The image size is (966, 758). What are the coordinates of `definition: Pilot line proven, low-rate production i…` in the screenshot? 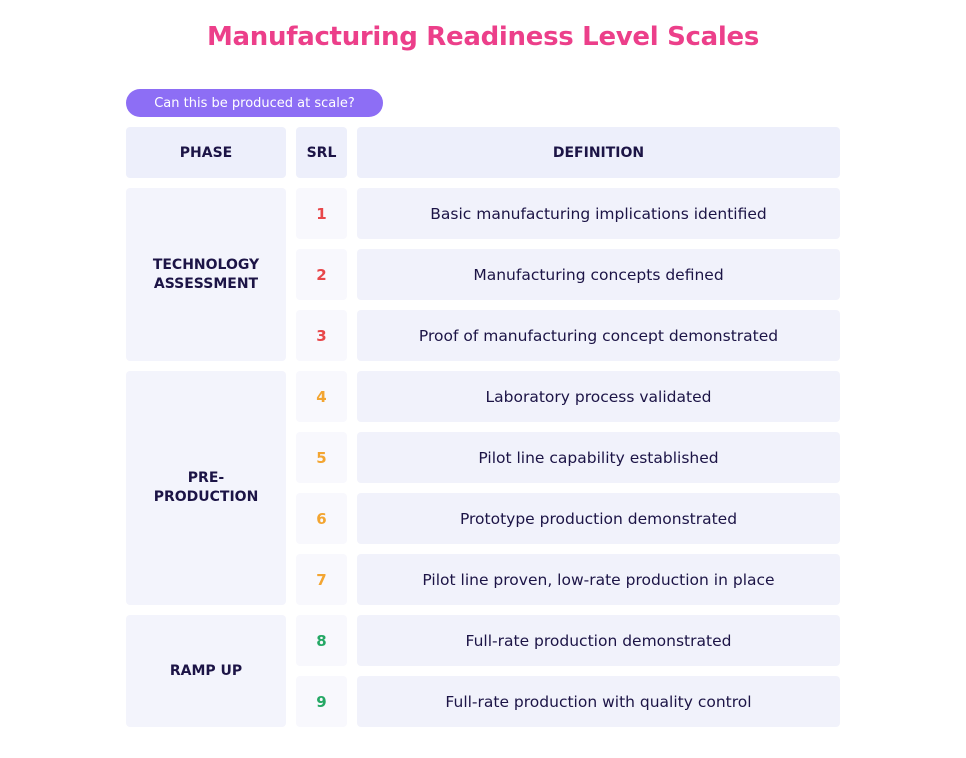 It's located at (598, 579).